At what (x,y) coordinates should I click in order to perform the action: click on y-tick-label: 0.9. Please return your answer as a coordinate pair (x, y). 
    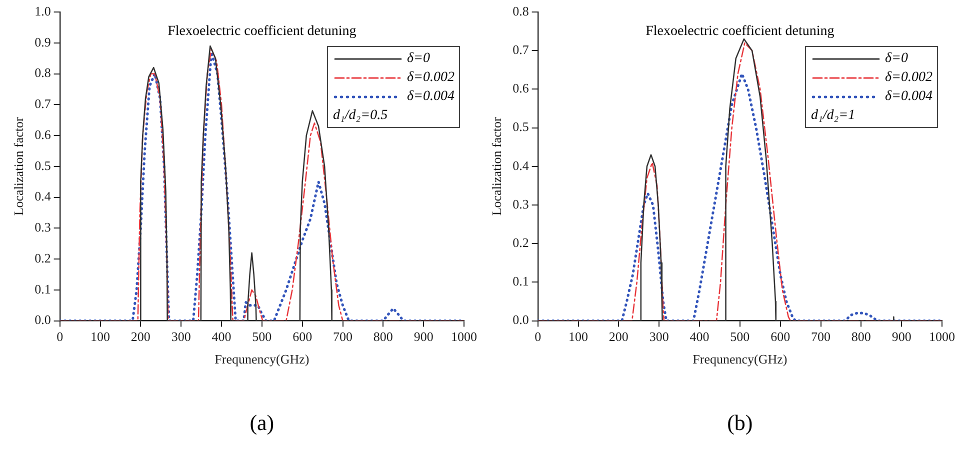
    Looking at the image, I should click on (42, 42).